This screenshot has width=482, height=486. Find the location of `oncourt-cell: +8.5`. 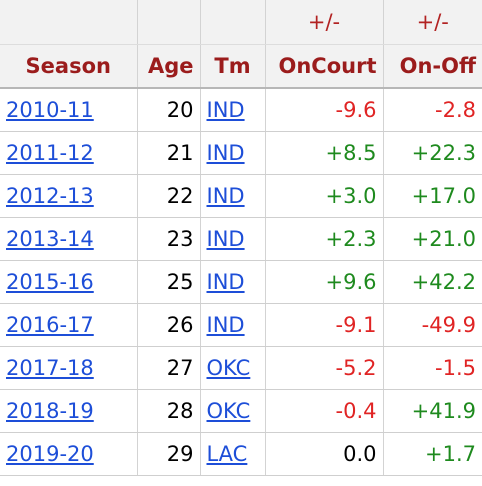

oncourt-cell: +8.5 is located at coordinates (324, 153).